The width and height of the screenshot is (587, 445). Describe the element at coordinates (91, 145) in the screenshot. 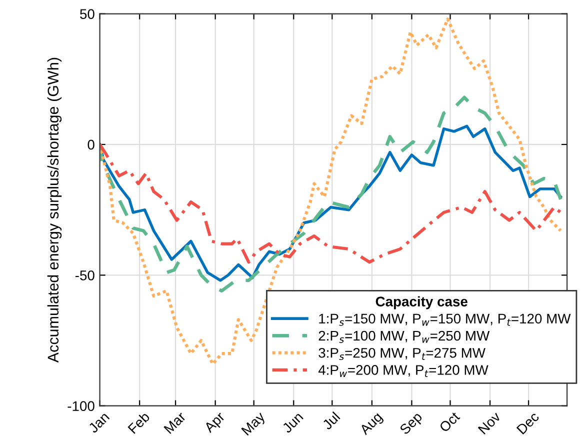

I see `y-tick-label: 0` at that location.